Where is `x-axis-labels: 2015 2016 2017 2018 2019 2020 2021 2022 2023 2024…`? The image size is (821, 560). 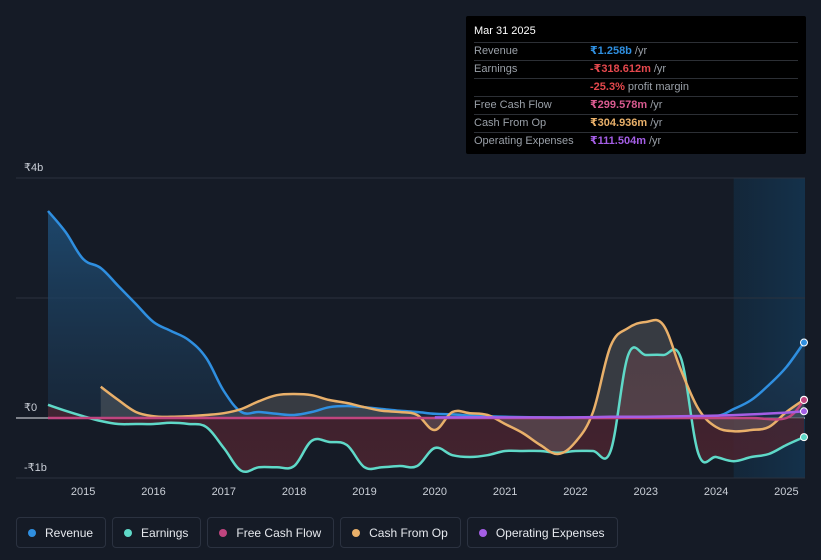
x-axis-labels: 2015 2016 2017 2018 2019 2020 2021 2022 2023 2024… is located at coordinates (435, 492).